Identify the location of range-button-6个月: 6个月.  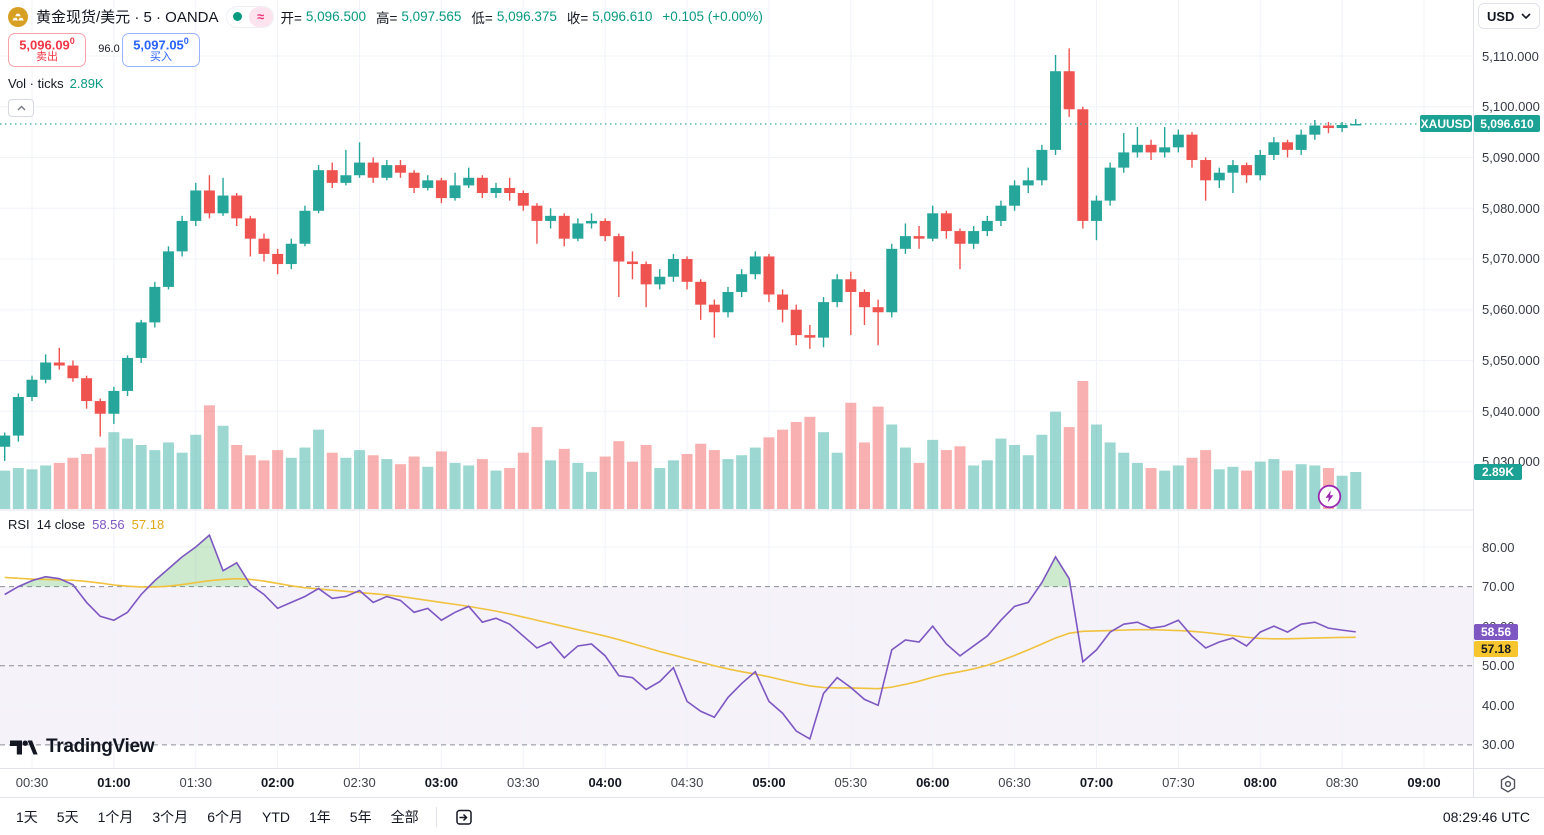
(225, 817).